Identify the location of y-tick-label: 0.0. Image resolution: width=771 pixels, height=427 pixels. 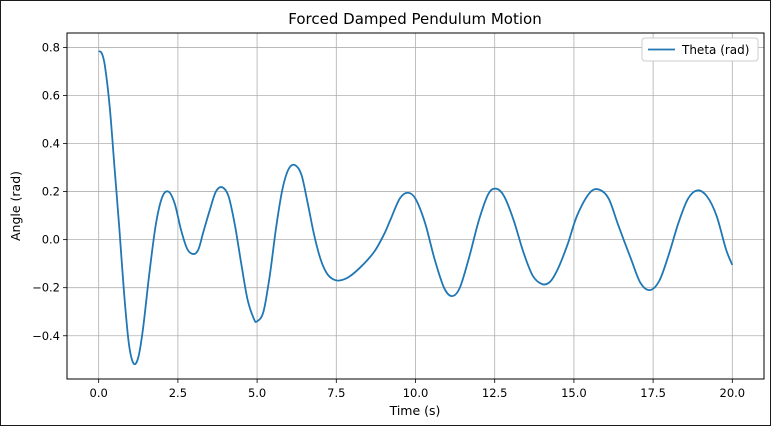
(51, 240).